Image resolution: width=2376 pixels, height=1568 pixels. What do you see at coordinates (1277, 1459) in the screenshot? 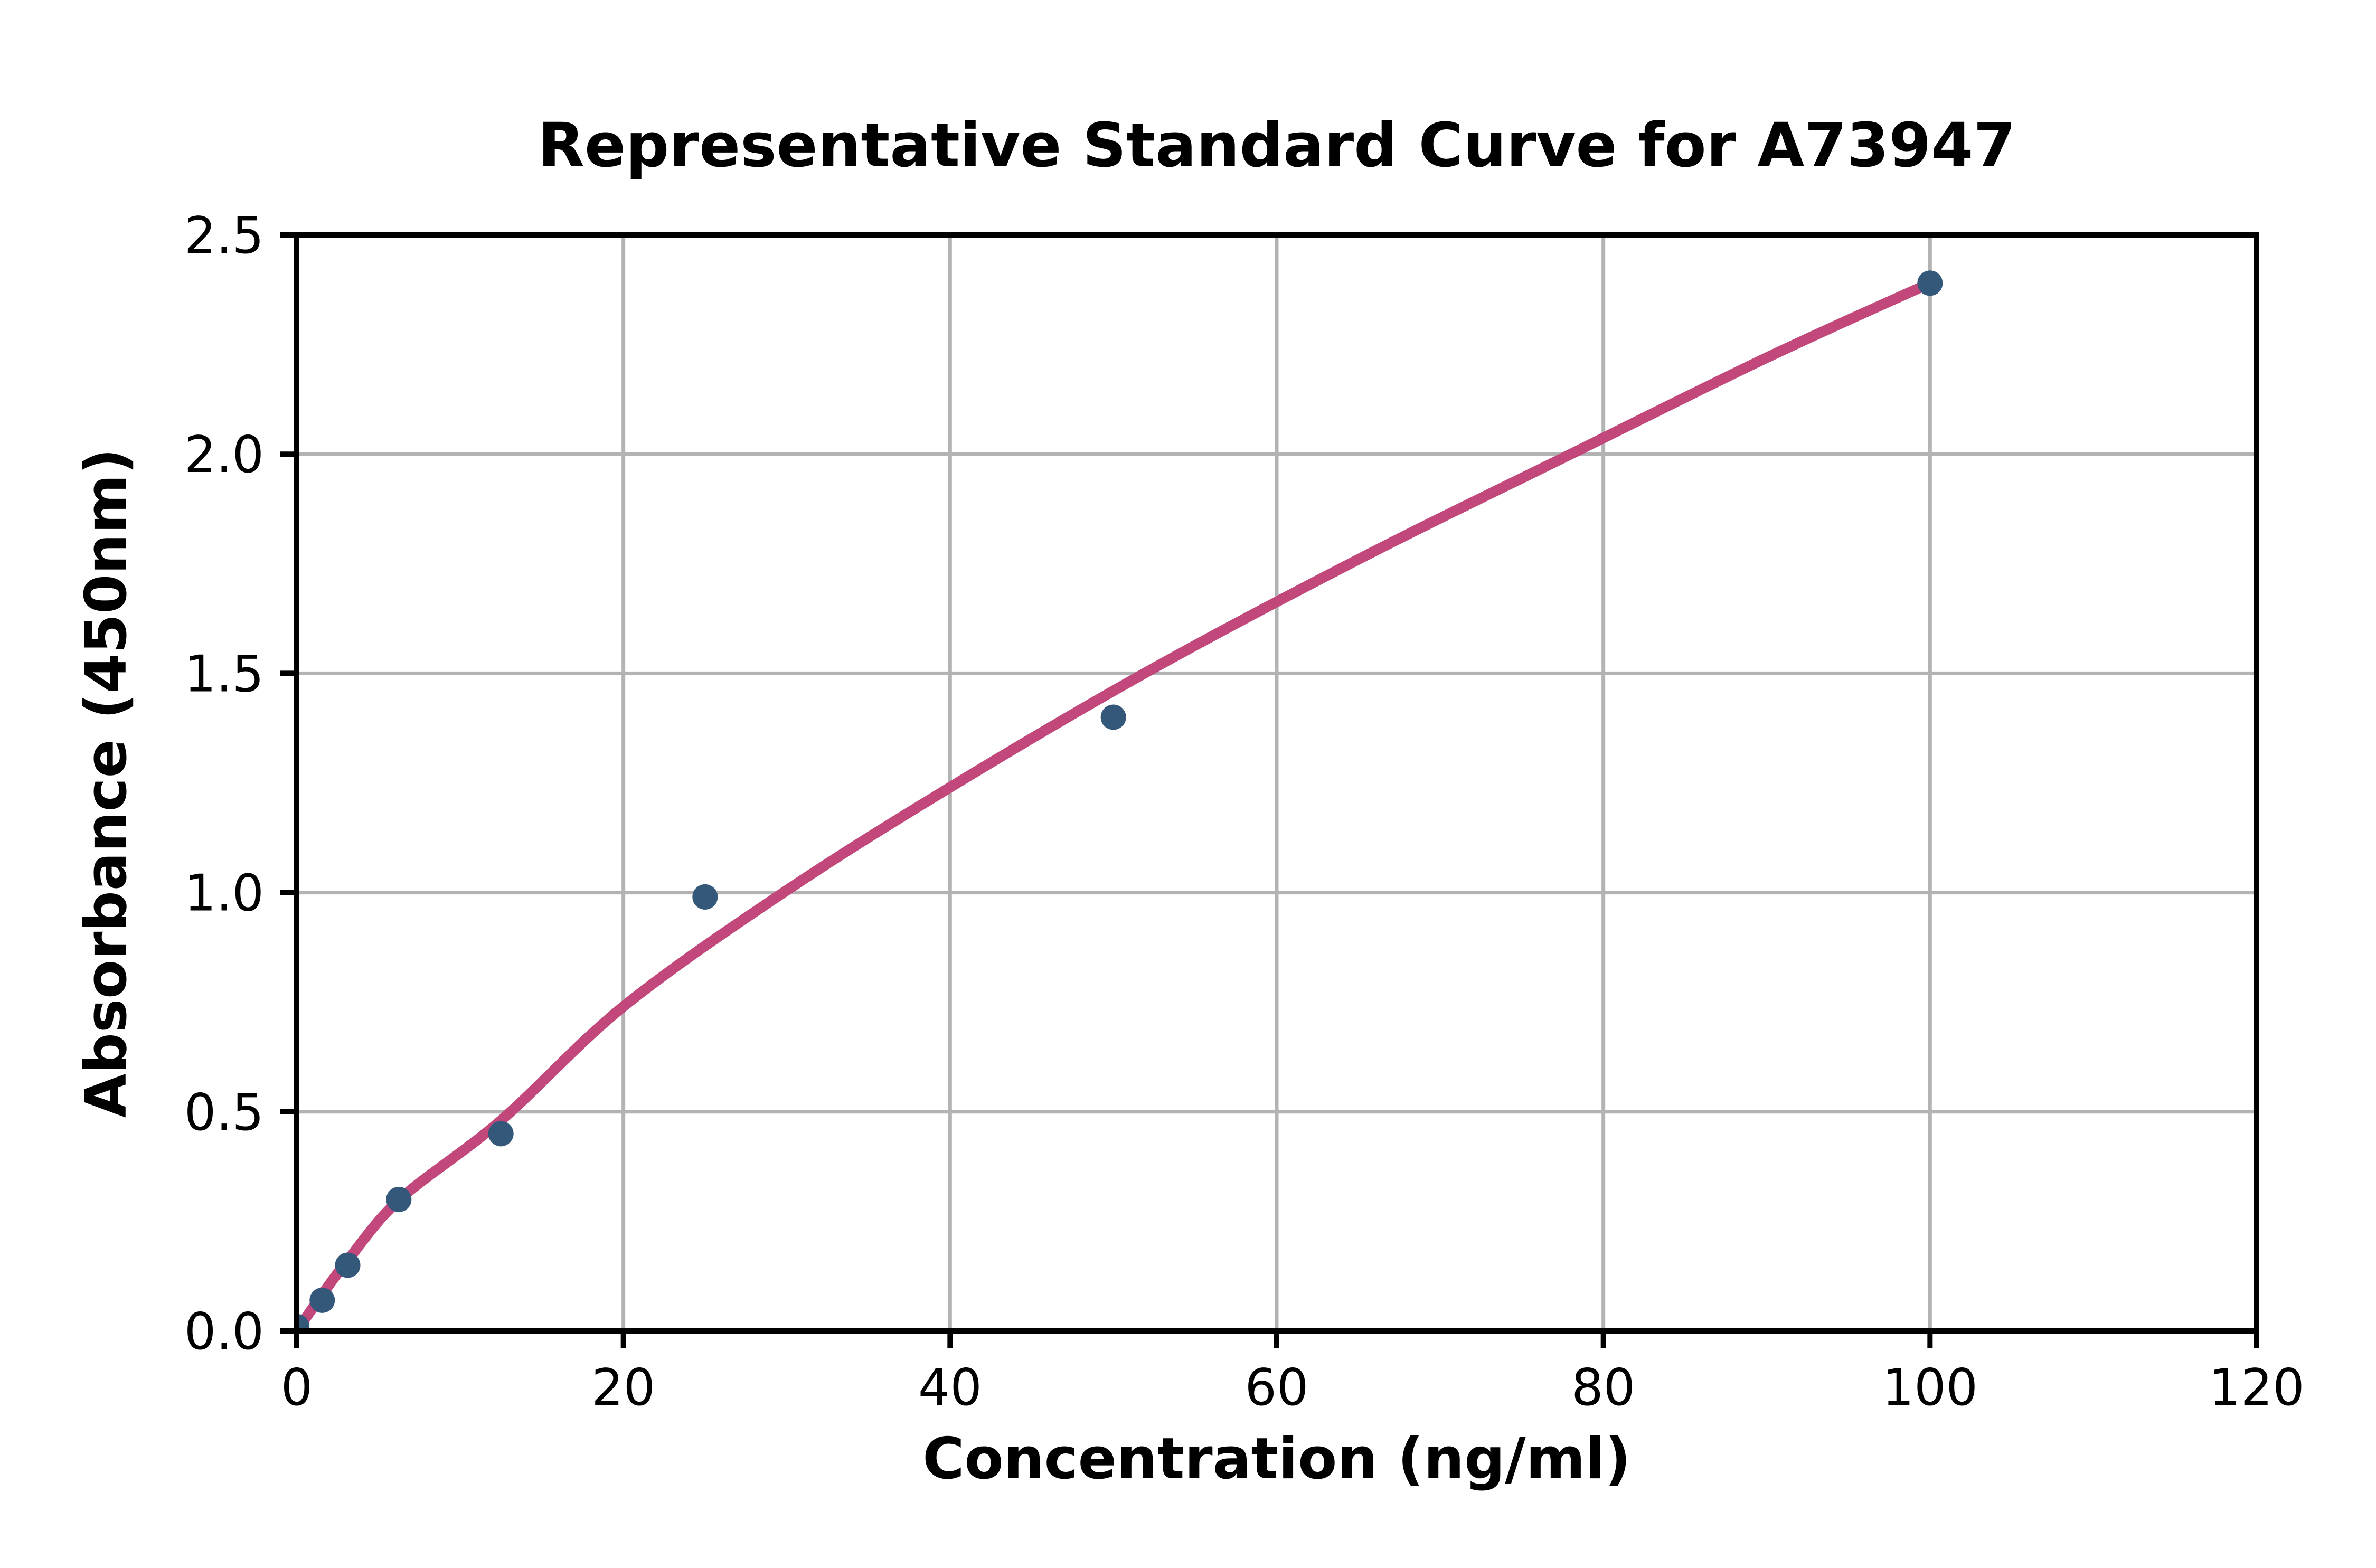
I see `x-axis-label: Concentration (ng/ml)` at bounding box center [1277, 1459].